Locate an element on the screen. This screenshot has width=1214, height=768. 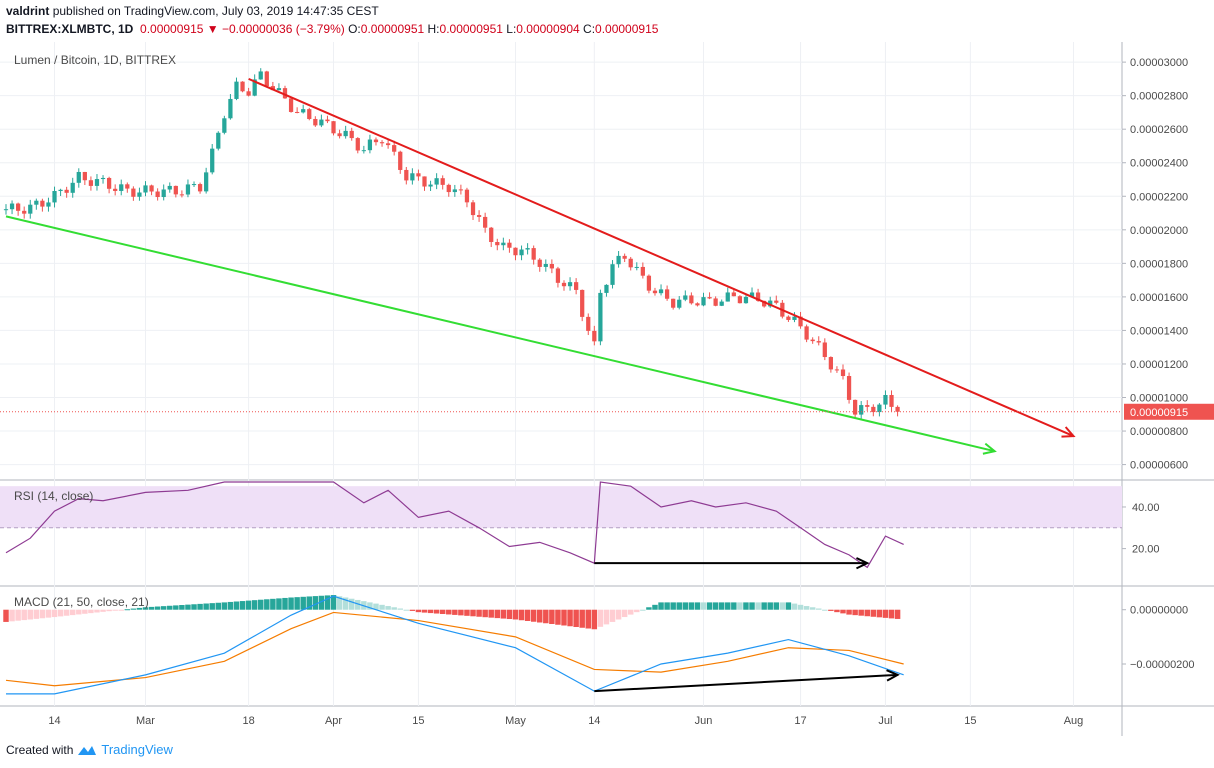
tradingview-brand: TradingView is located at coordinates (137, 749).